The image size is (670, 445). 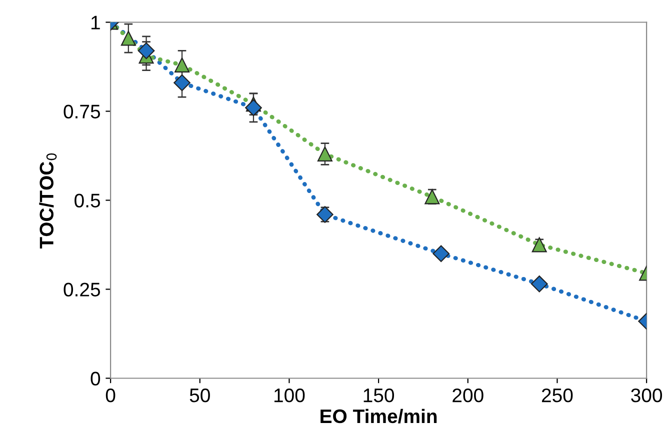 What do you see at coordinates (95, 379) in the screenshot?
I see `y-tick-label: 0` at bounding box center [95, 379].